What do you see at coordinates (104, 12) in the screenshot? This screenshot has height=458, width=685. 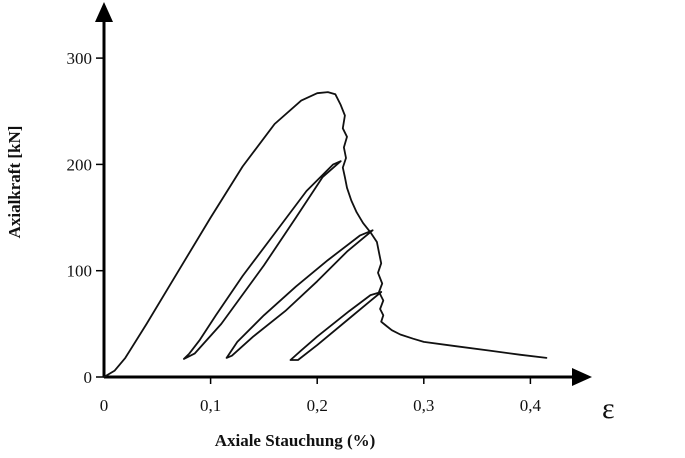 I see `y-axis-arrow` at bounding box center [104, 12].